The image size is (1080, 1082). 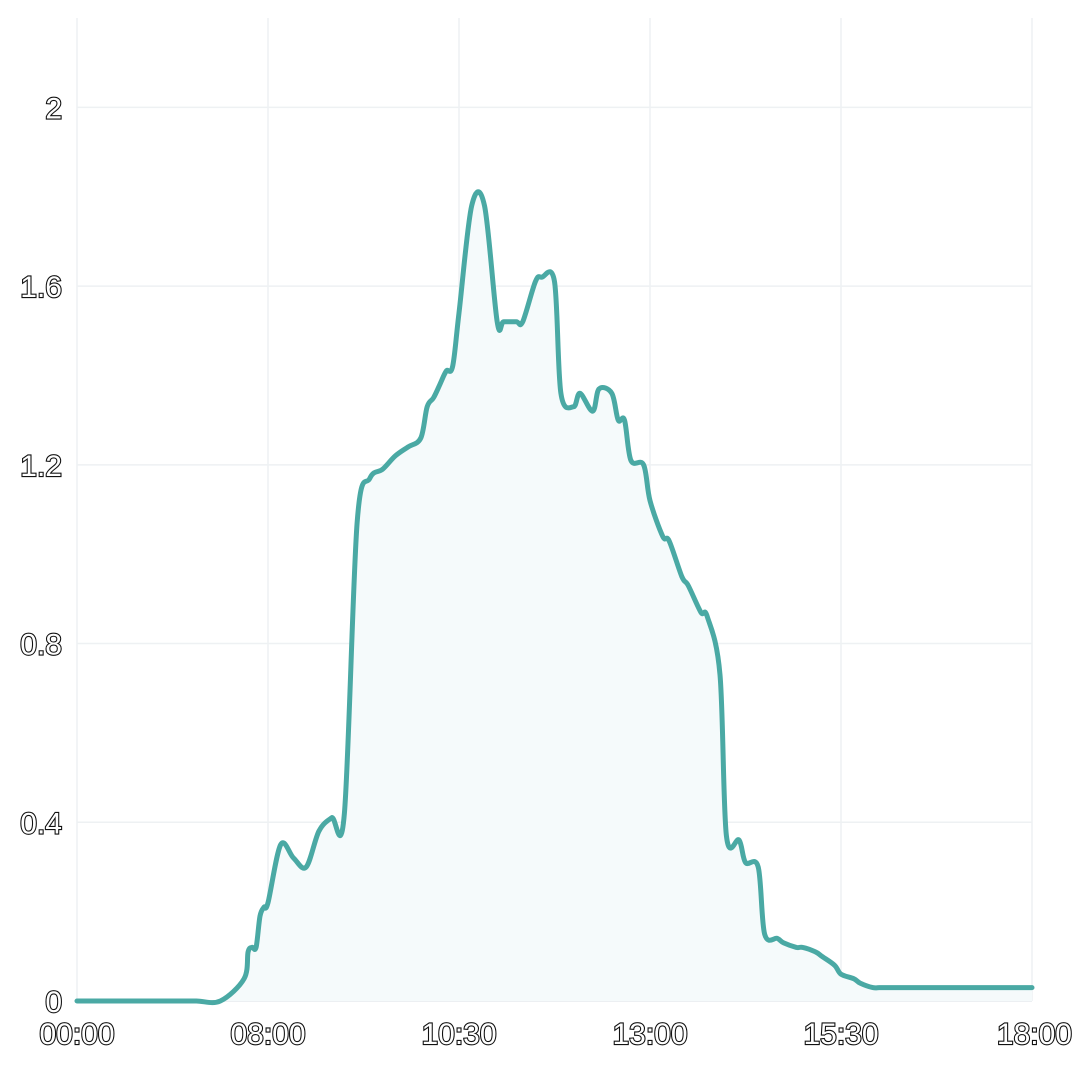 I want to click on y-tick-label: 0.8, so click(x=41, y=645).